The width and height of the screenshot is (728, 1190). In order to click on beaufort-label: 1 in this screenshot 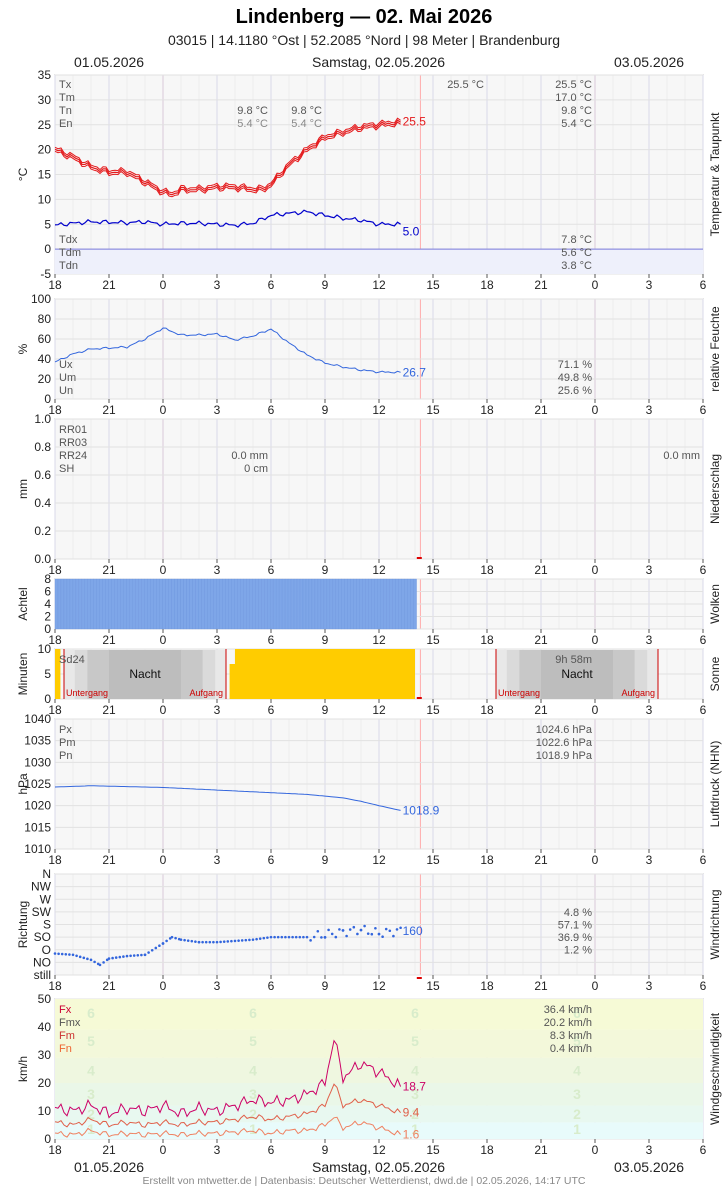, I will do `click(577, 1129)`.